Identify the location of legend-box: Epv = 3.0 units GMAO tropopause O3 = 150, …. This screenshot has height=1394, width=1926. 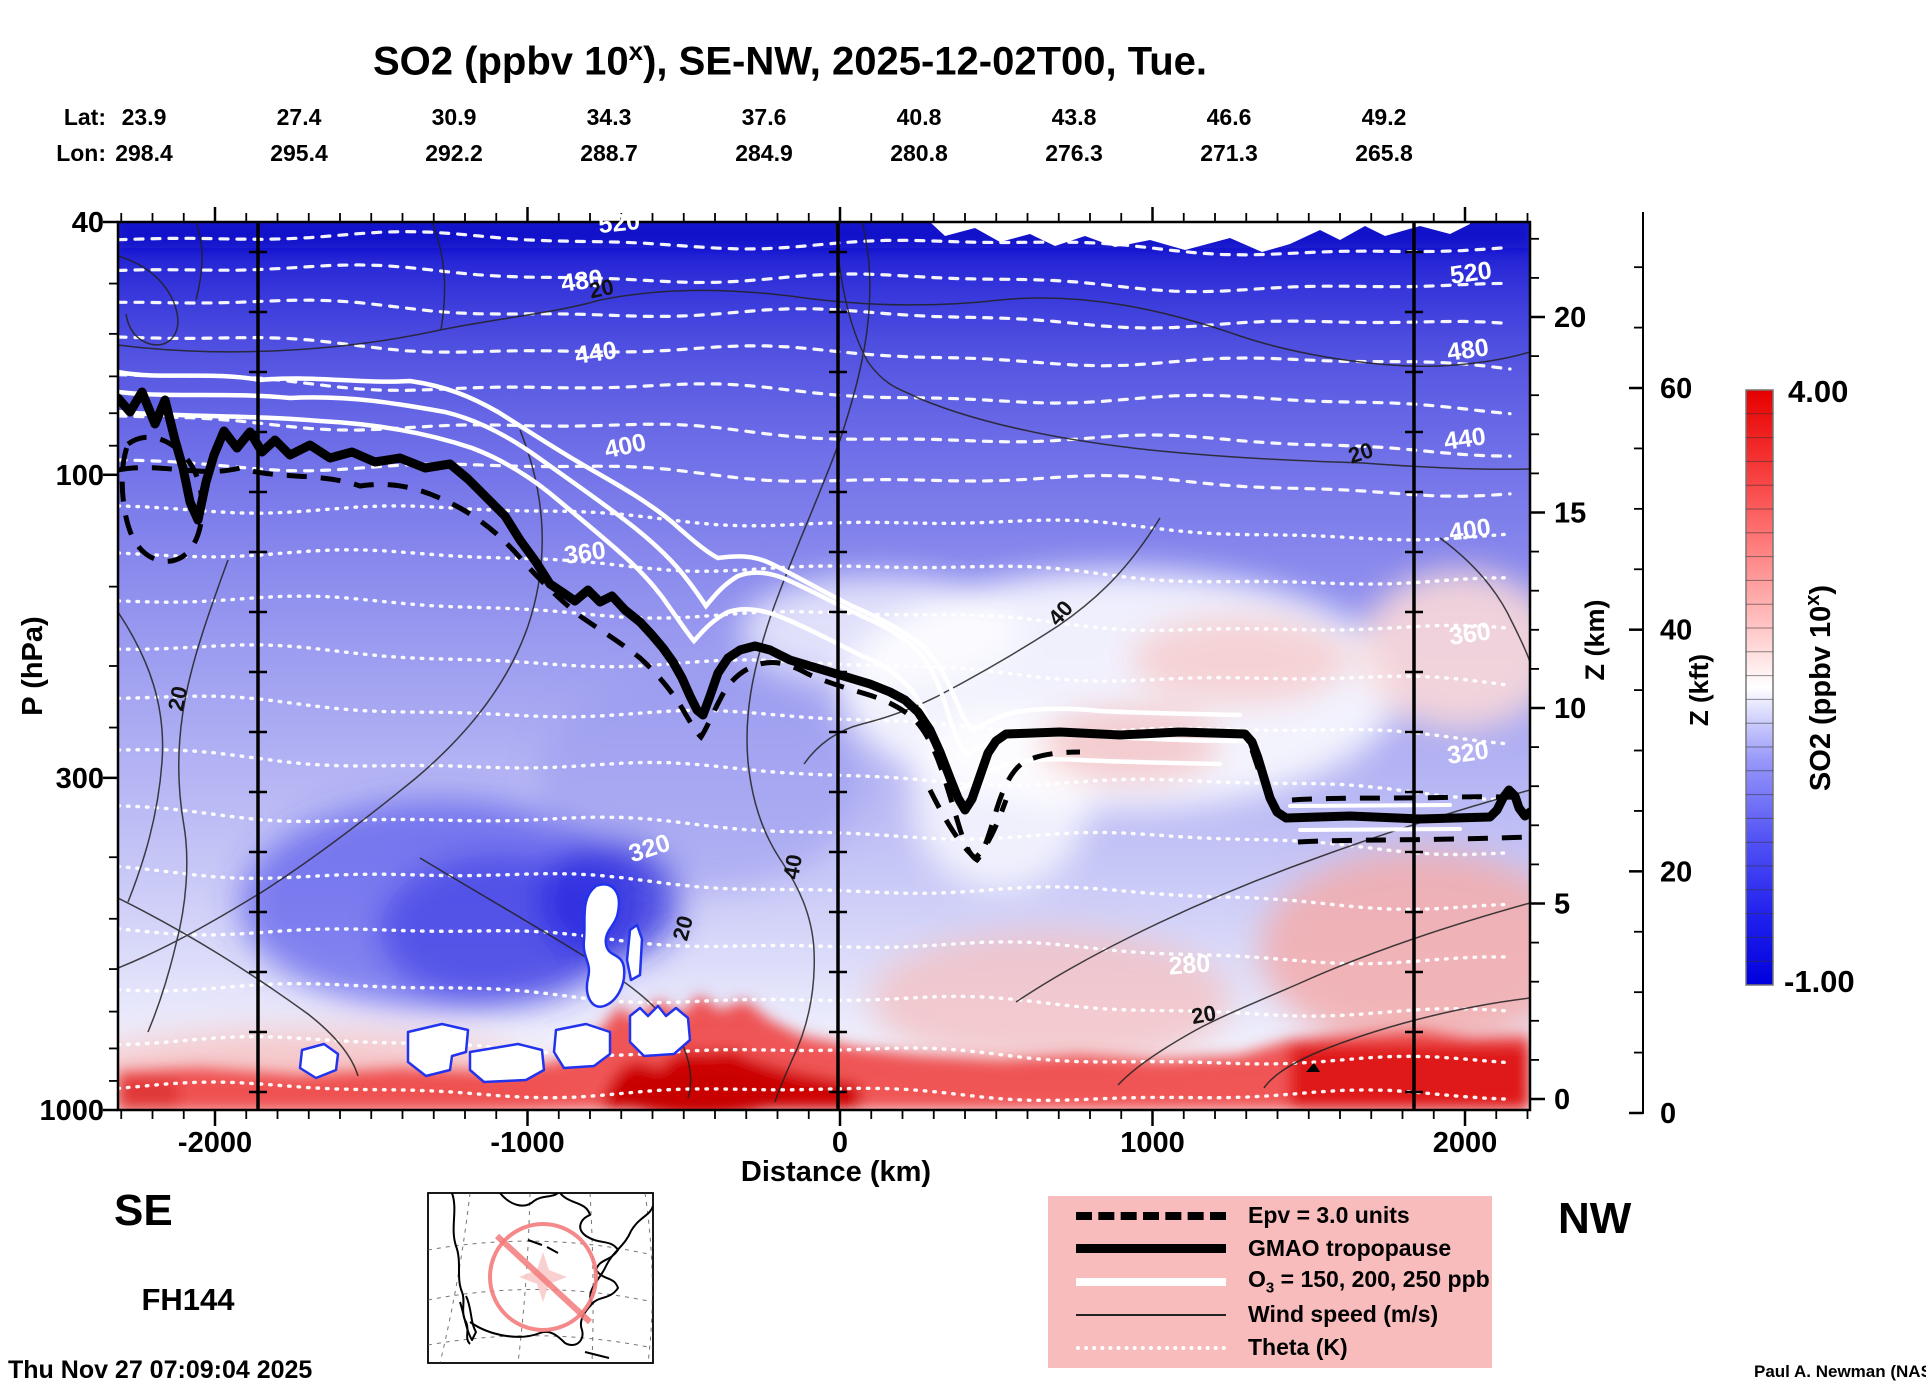
(1270, 1282).